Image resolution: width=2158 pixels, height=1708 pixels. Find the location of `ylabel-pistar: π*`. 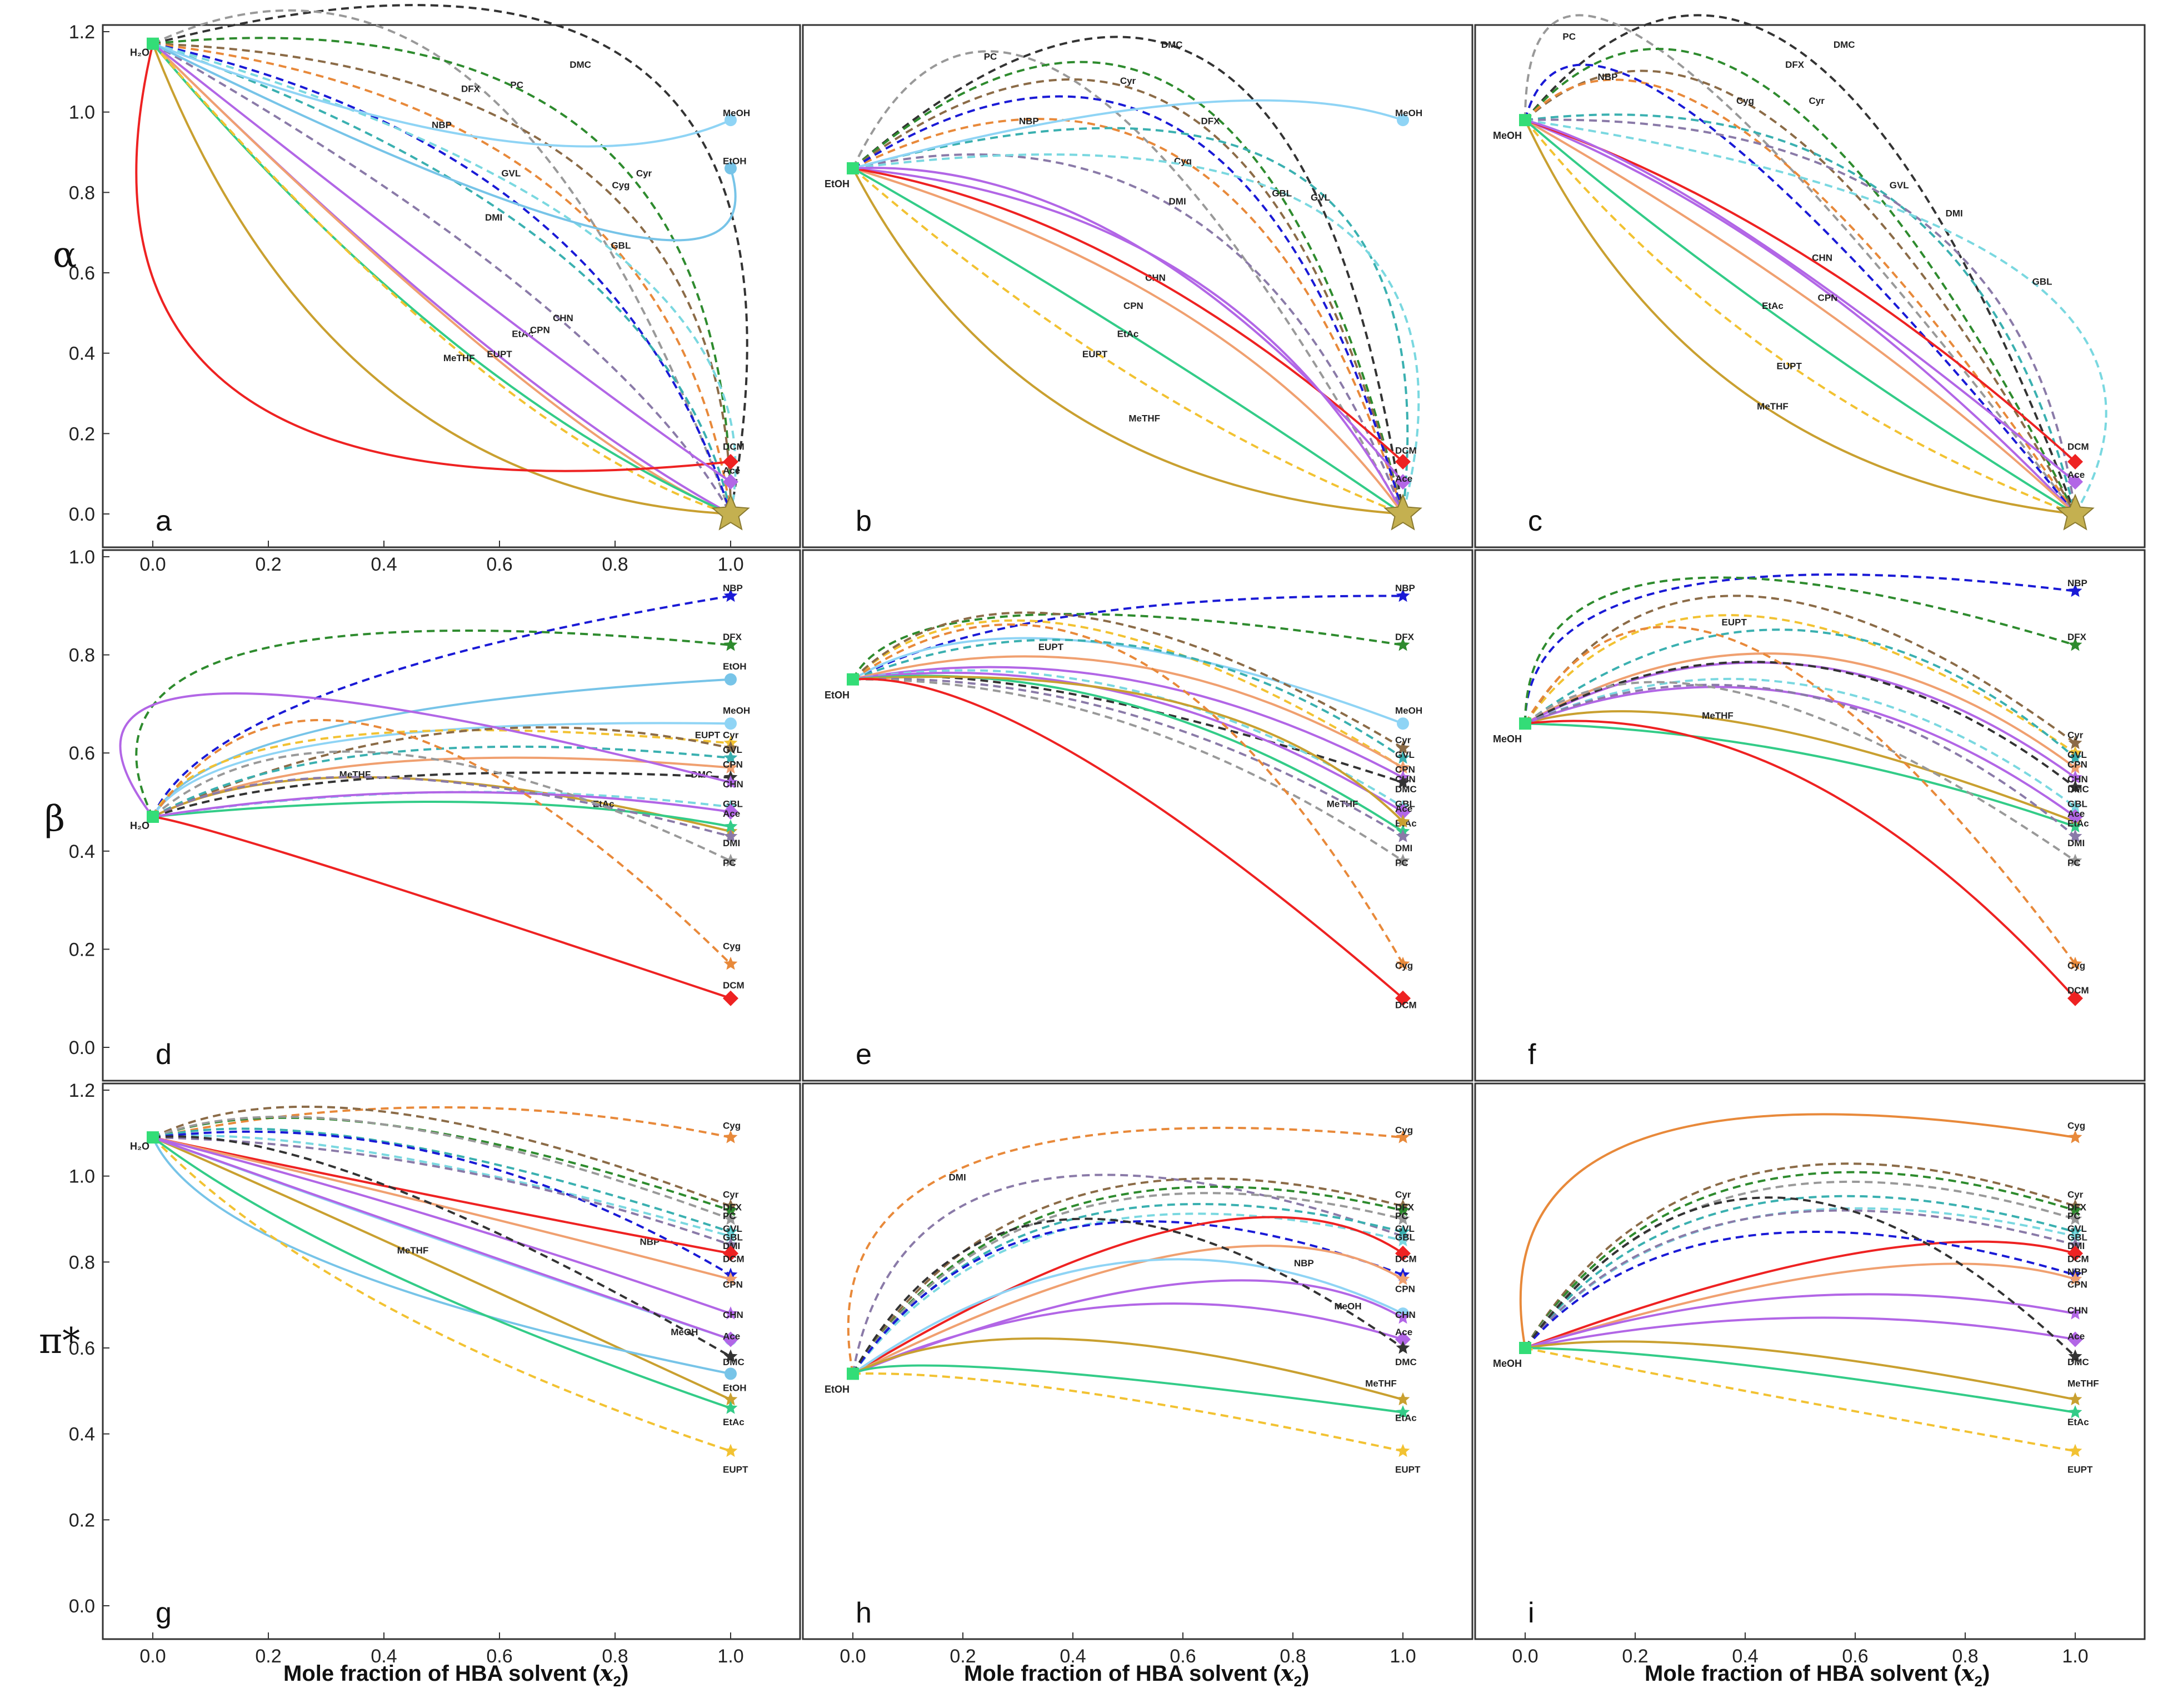

ylabel-pistar: π* is located at coordinates (59, 1341).